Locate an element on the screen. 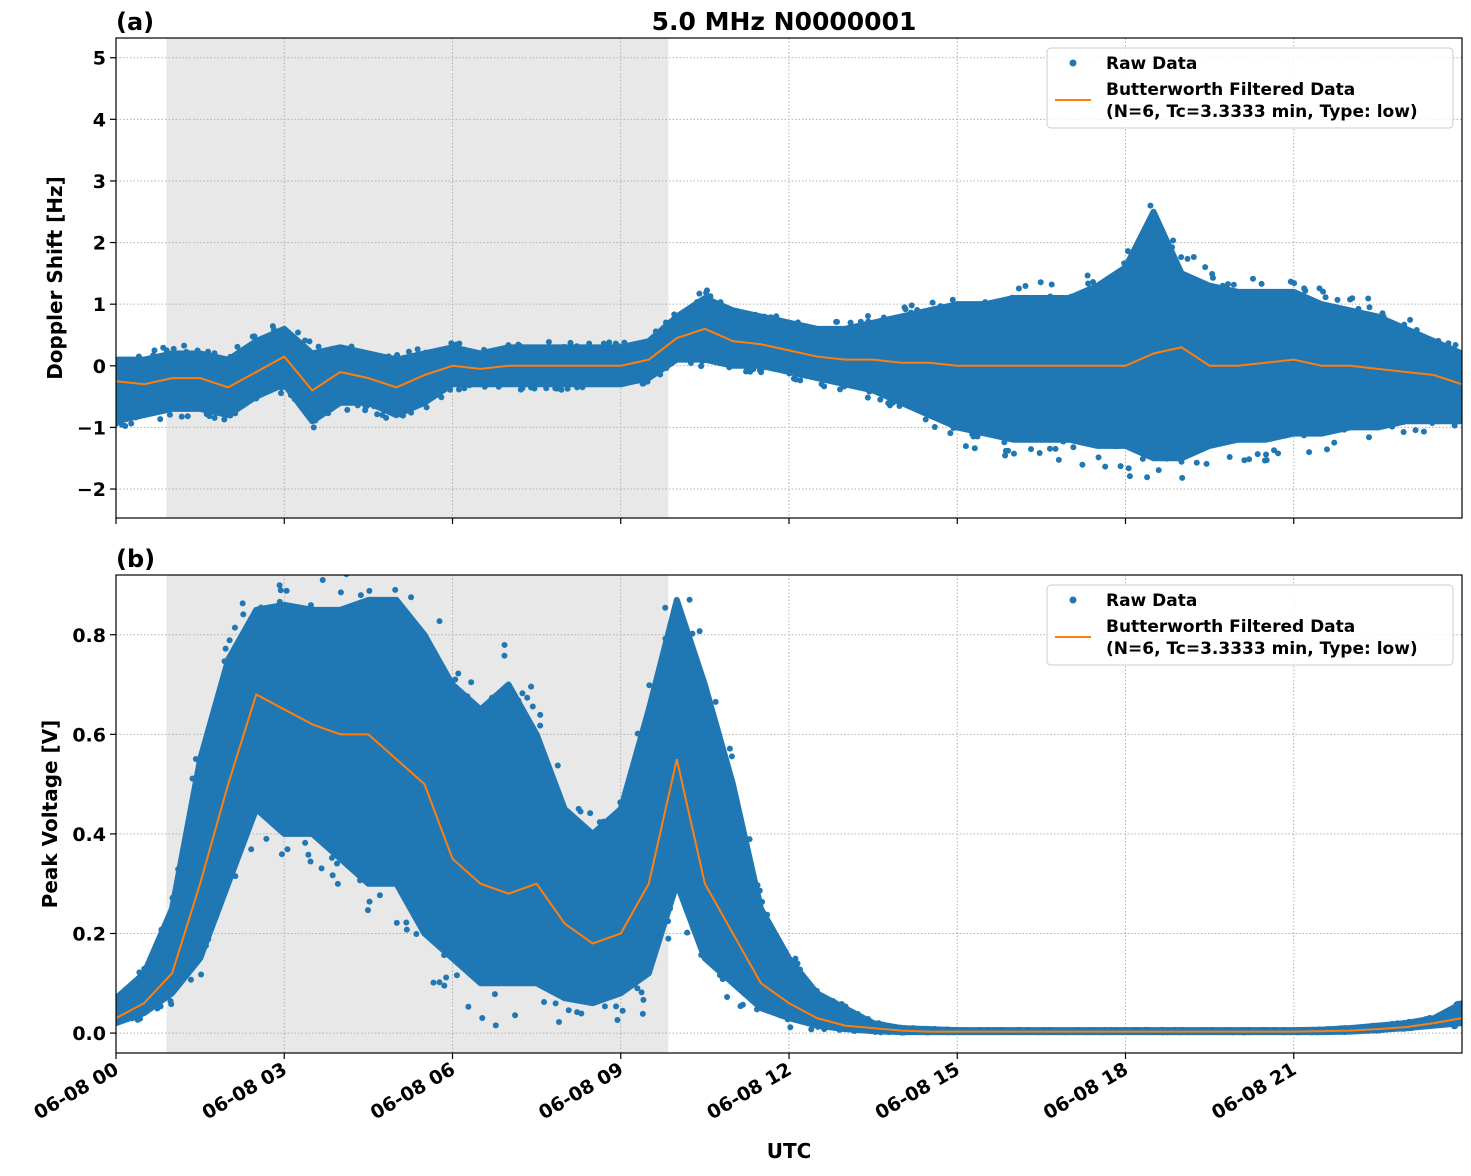  y-tick-label: 0.2 is located at coordinates (89, 935).